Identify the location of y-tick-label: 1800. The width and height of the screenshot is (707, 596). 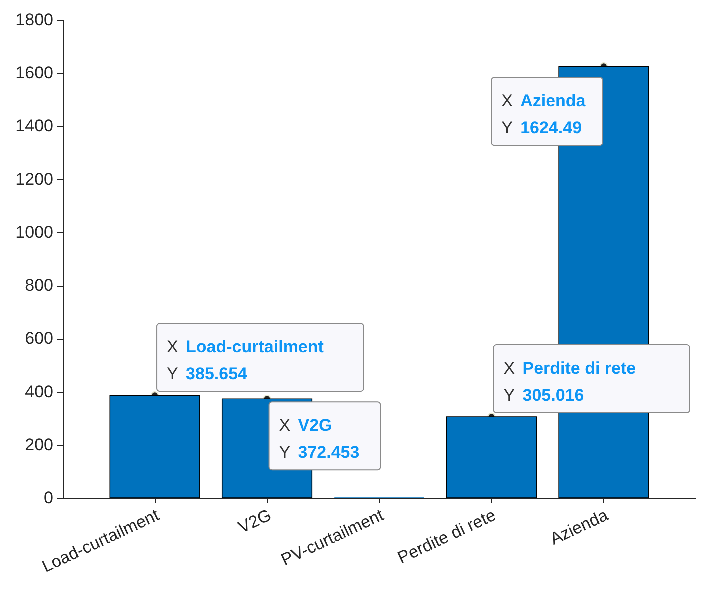
(35, 20).